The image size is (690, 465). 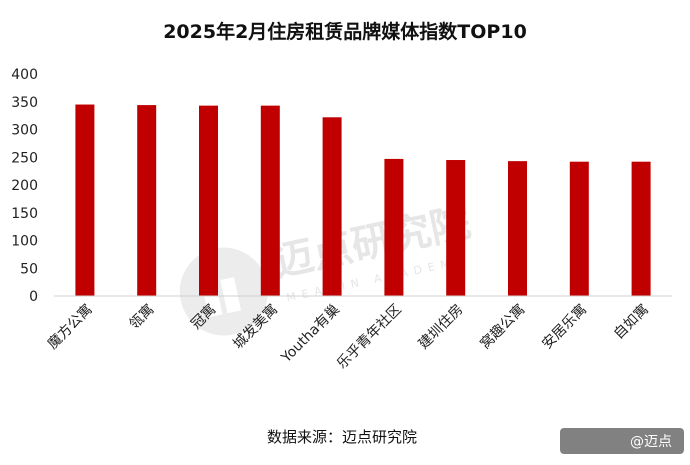 What do you see at coordinates (142, 317) in the screenshot?
I see `x-tick-label: 瓴寓` at bounding box center [142, 317].